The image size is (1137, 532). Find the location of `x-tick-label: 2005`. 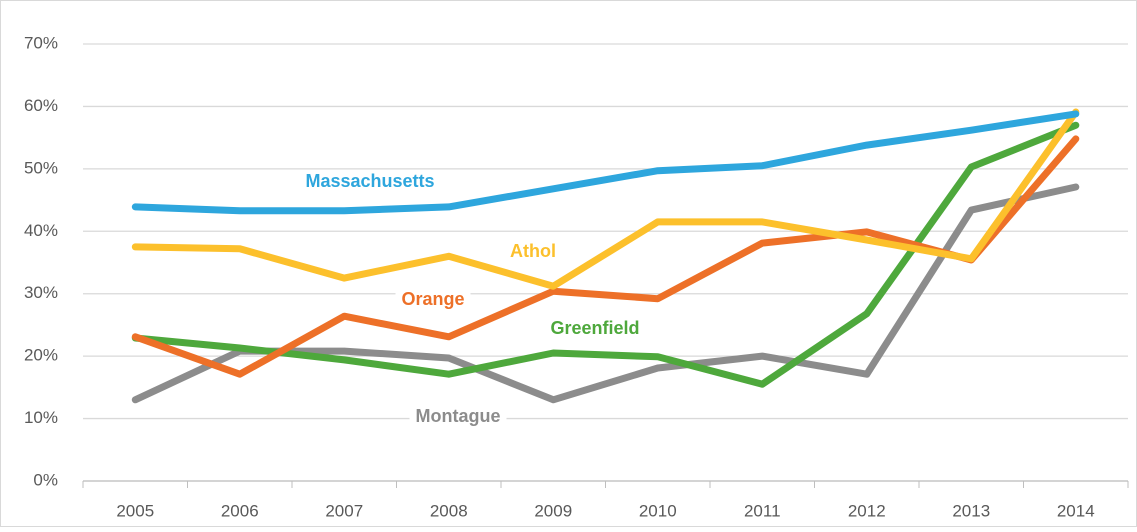

x-tick-label: 2005 is located at coordinates (135, 510).